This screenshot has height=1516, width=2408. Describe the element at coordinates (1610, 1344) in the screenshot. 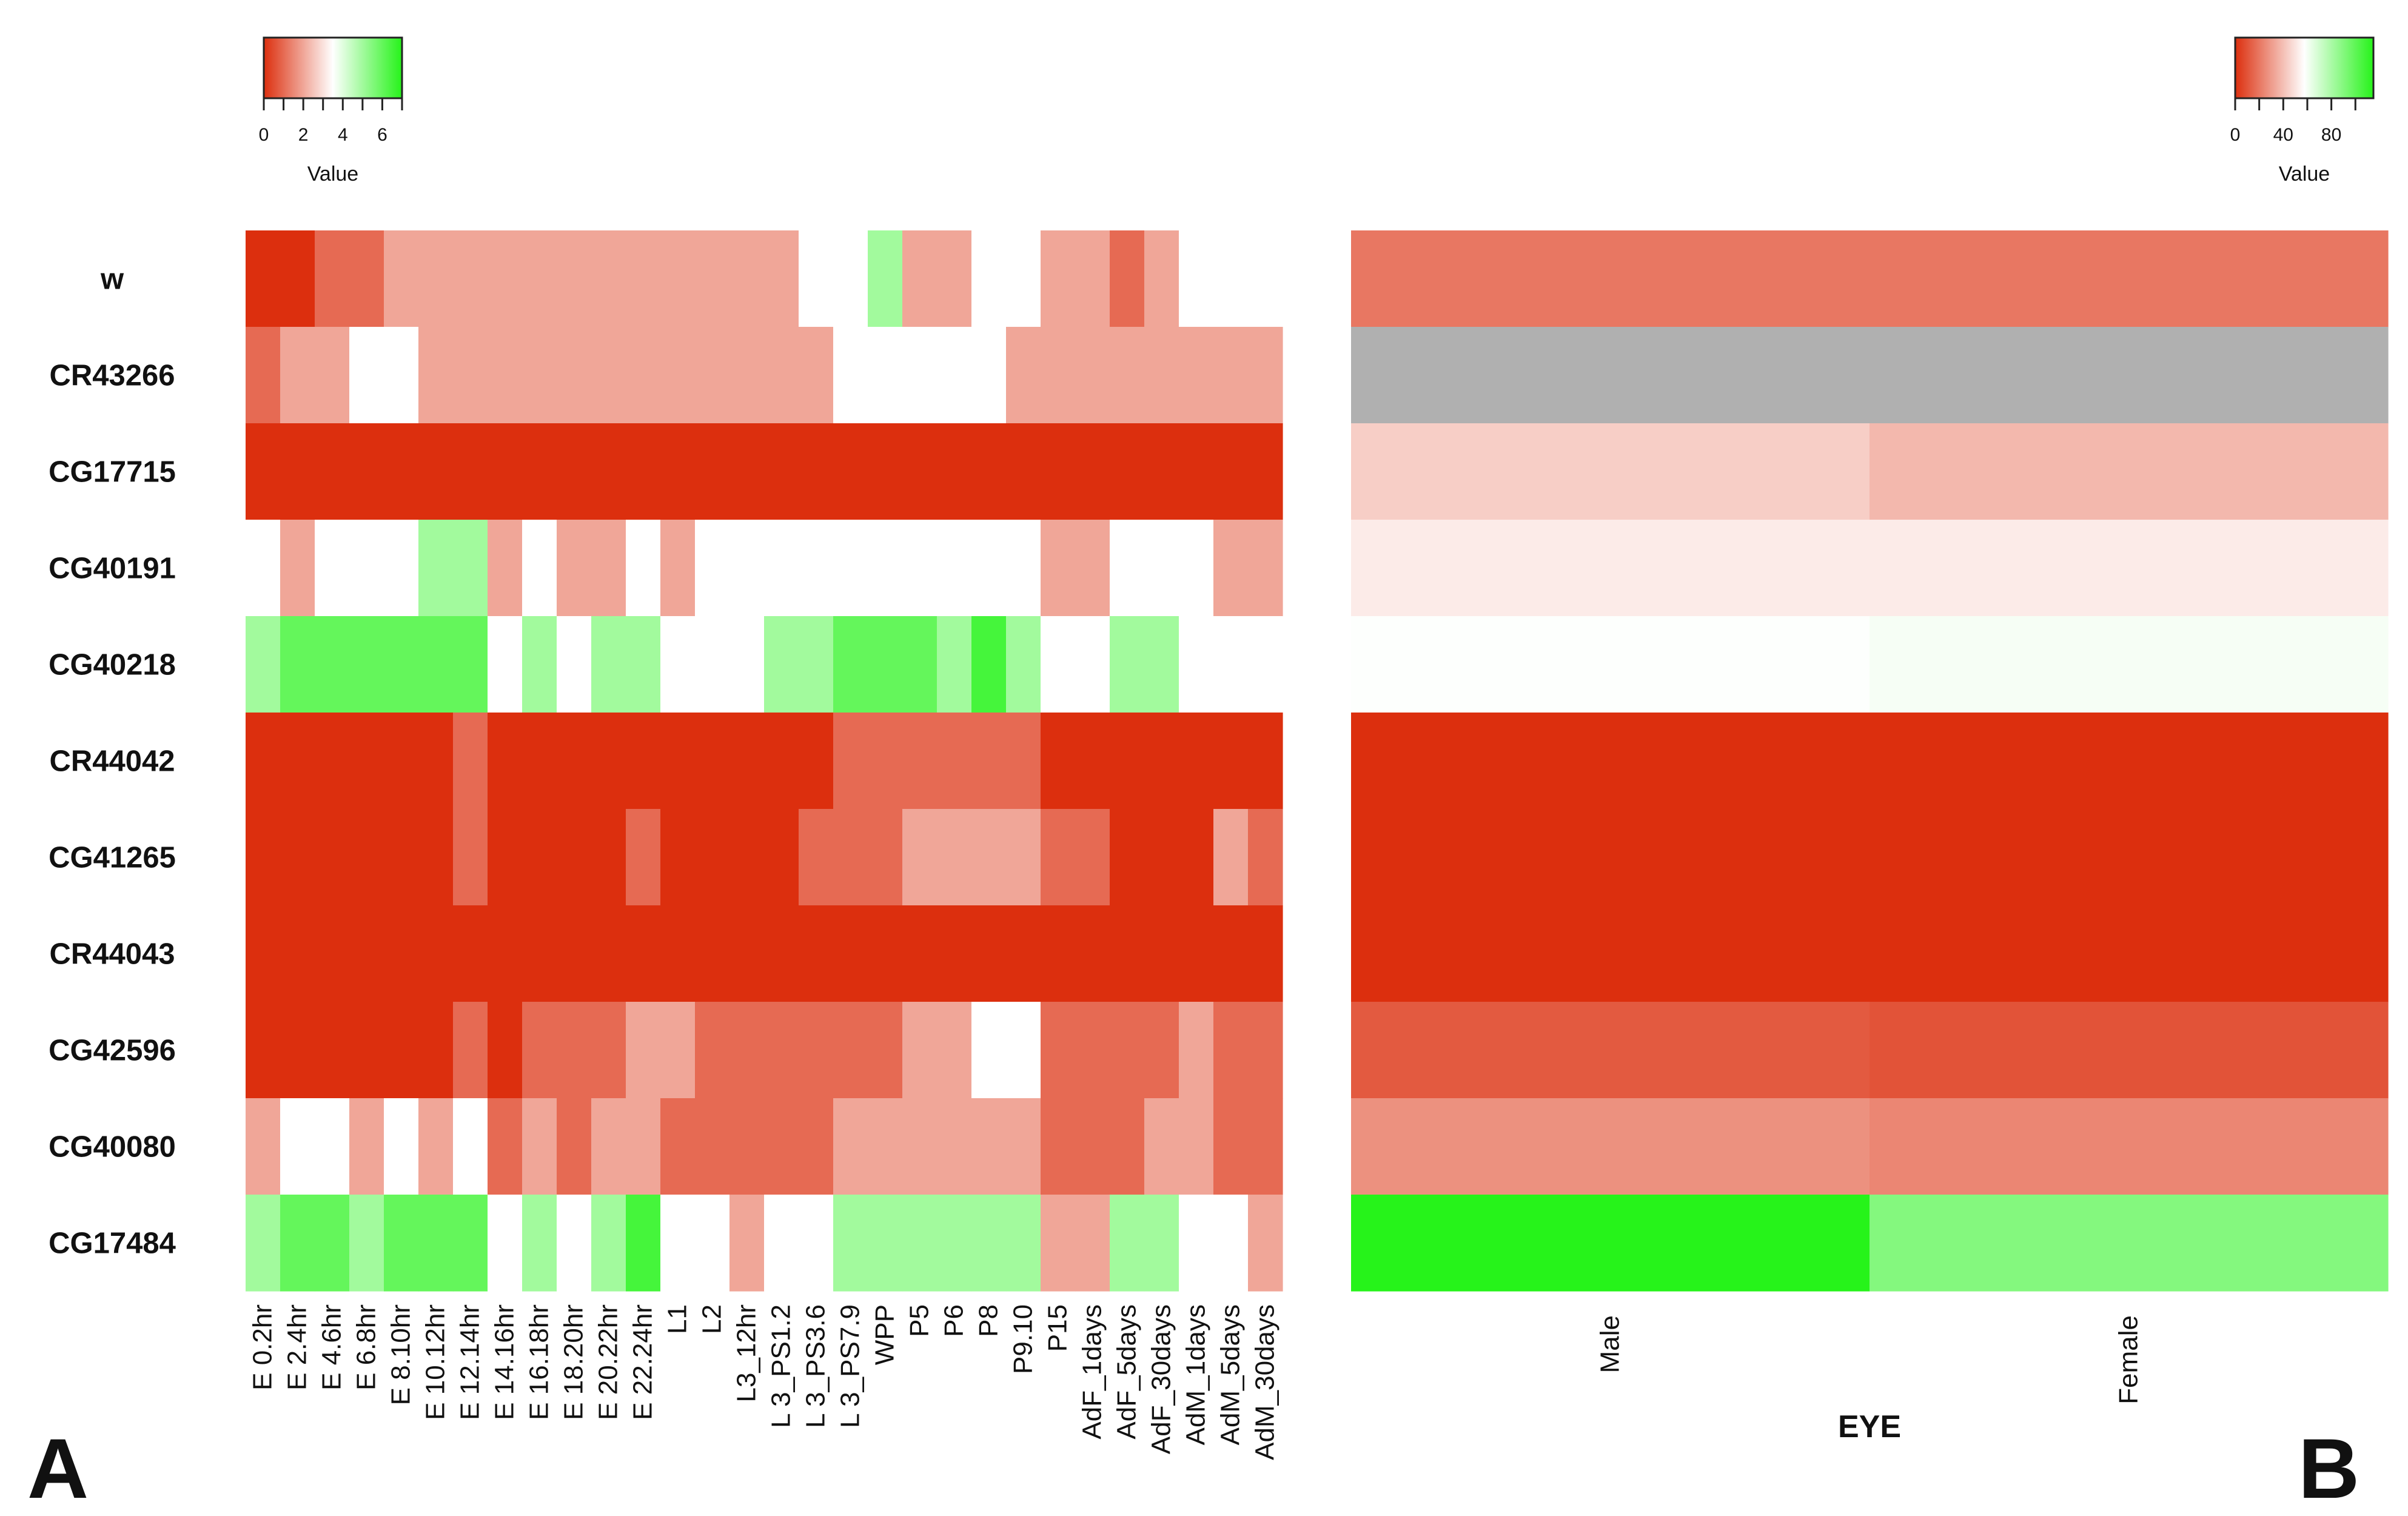

I see `heatmap-b-column-label: Male` at that location.